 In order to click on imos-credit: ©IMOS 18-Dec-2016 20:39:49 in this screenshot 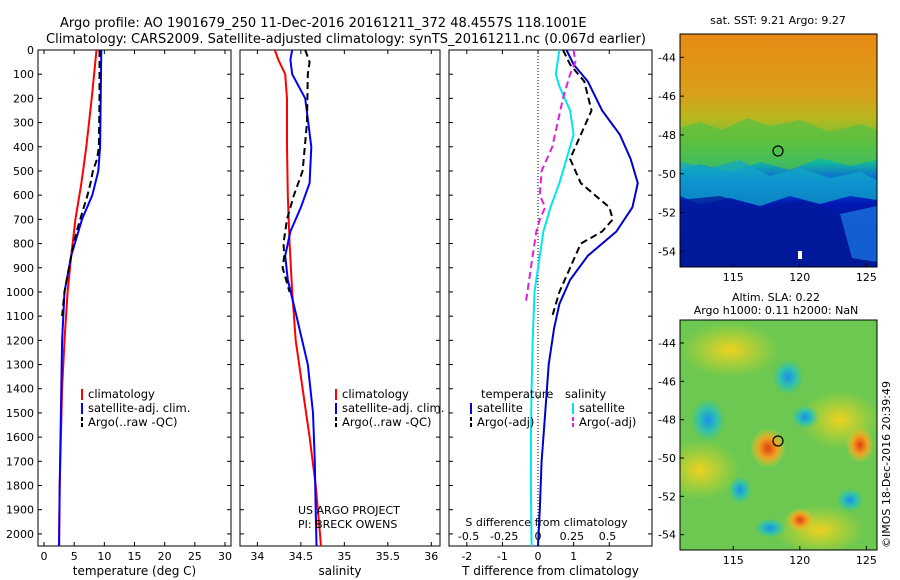, I will do `click(886, 464)`.